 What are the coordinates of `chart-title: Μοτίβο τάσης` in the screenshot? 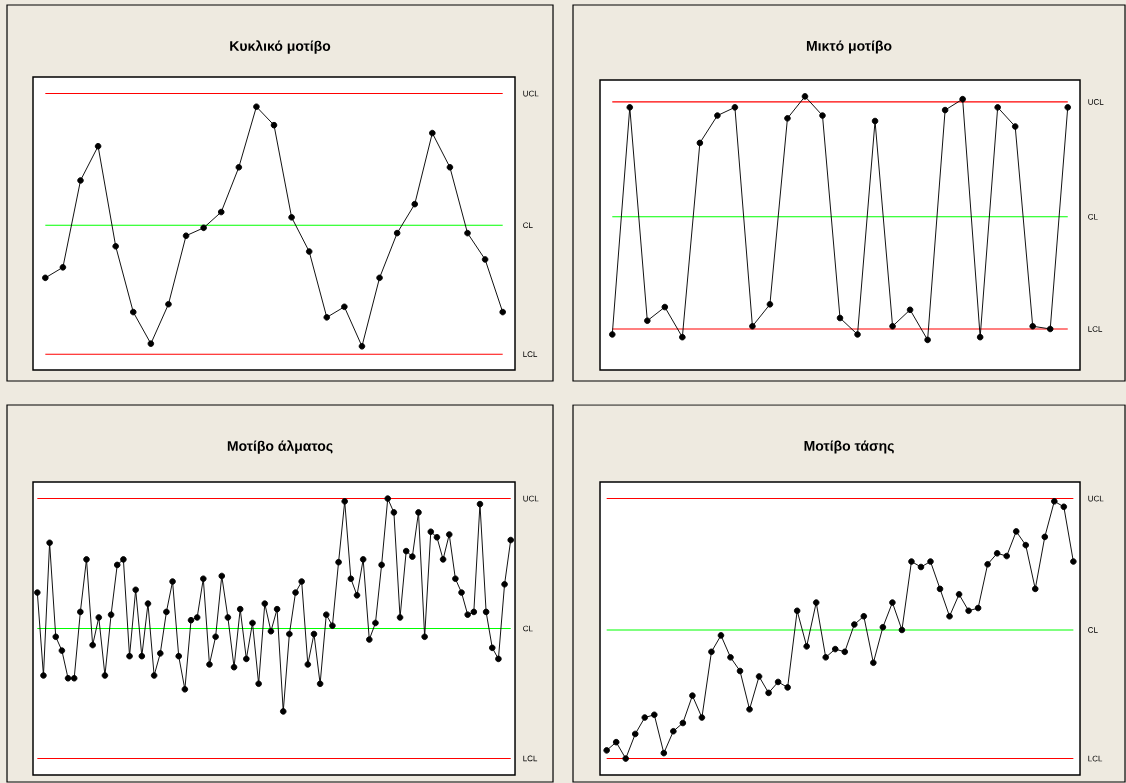 It's located at (849, 447).